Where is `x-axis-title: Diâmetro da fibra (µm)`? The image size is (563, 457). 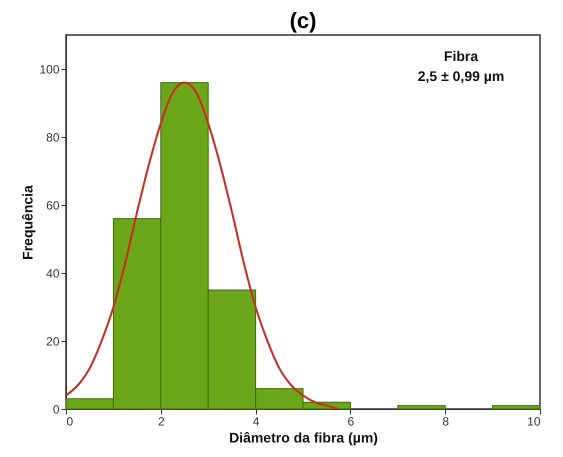
x-axis-title: Diâmetro da fibra (µm) is located at coordinates (303, 438).